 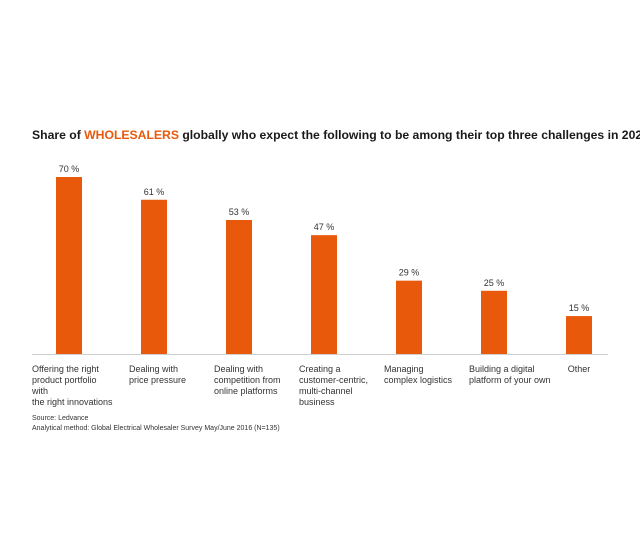 What do you see at coordinates (131, 135) in the screenshot?
I see `title-highlight: WHOLESALERS` at bounding box center [131, 135].